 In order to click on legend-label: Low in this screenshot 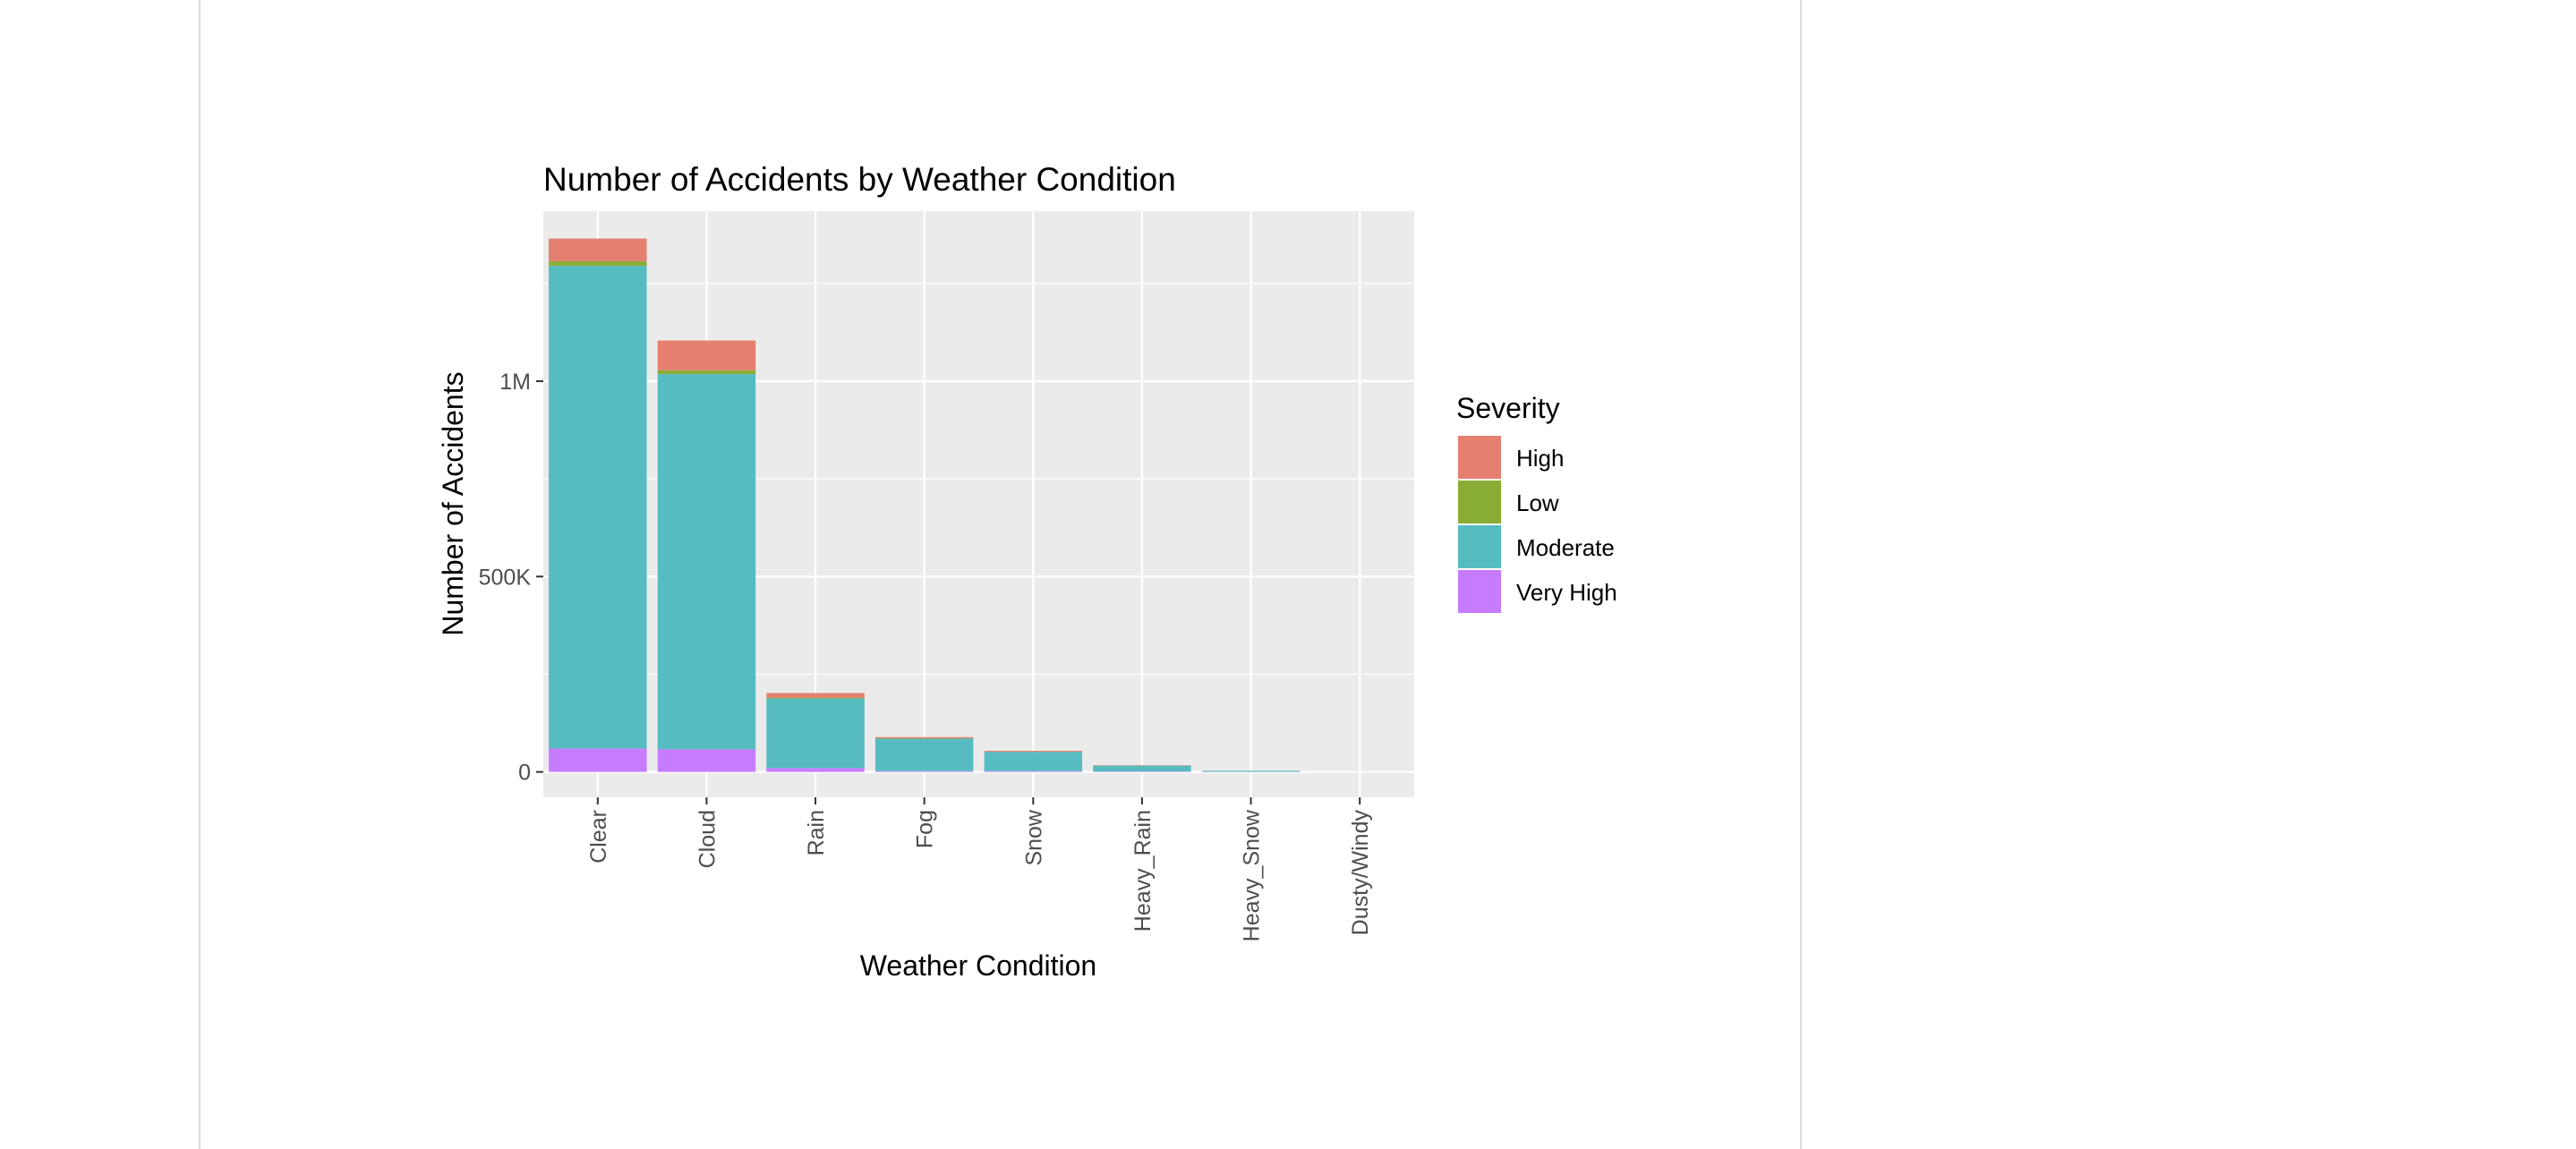, I will do `click(1537, 502)`.